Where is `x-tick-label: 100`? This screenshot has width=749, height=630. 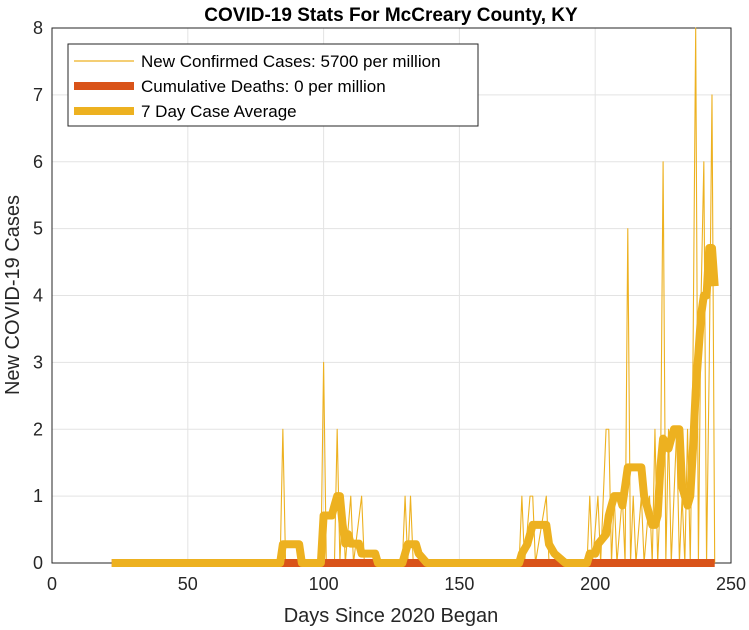
x-tick-label: 100 is located at coordinates (324, 584).